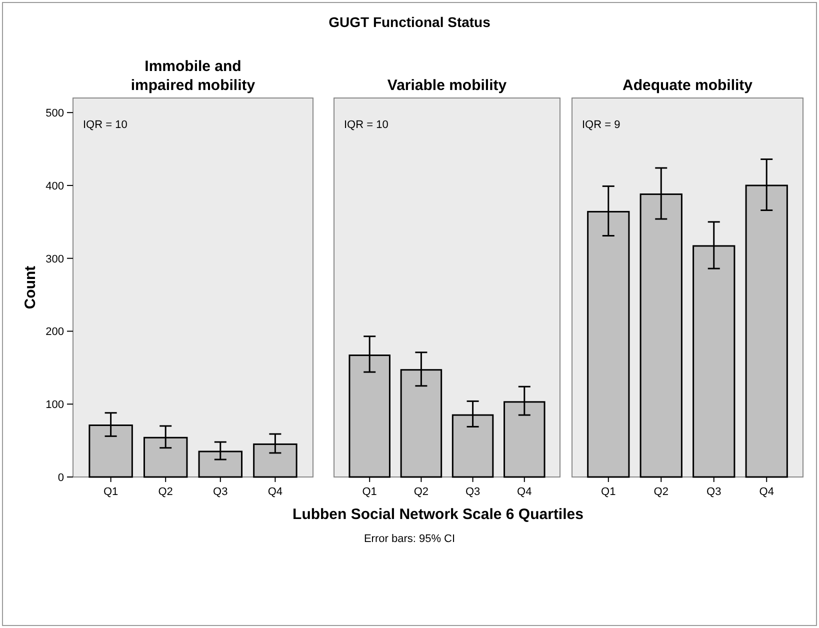  Describe the element at coordinates (409, 22) in the screenshot. I see `text: GUGT Functional Status` at that location.